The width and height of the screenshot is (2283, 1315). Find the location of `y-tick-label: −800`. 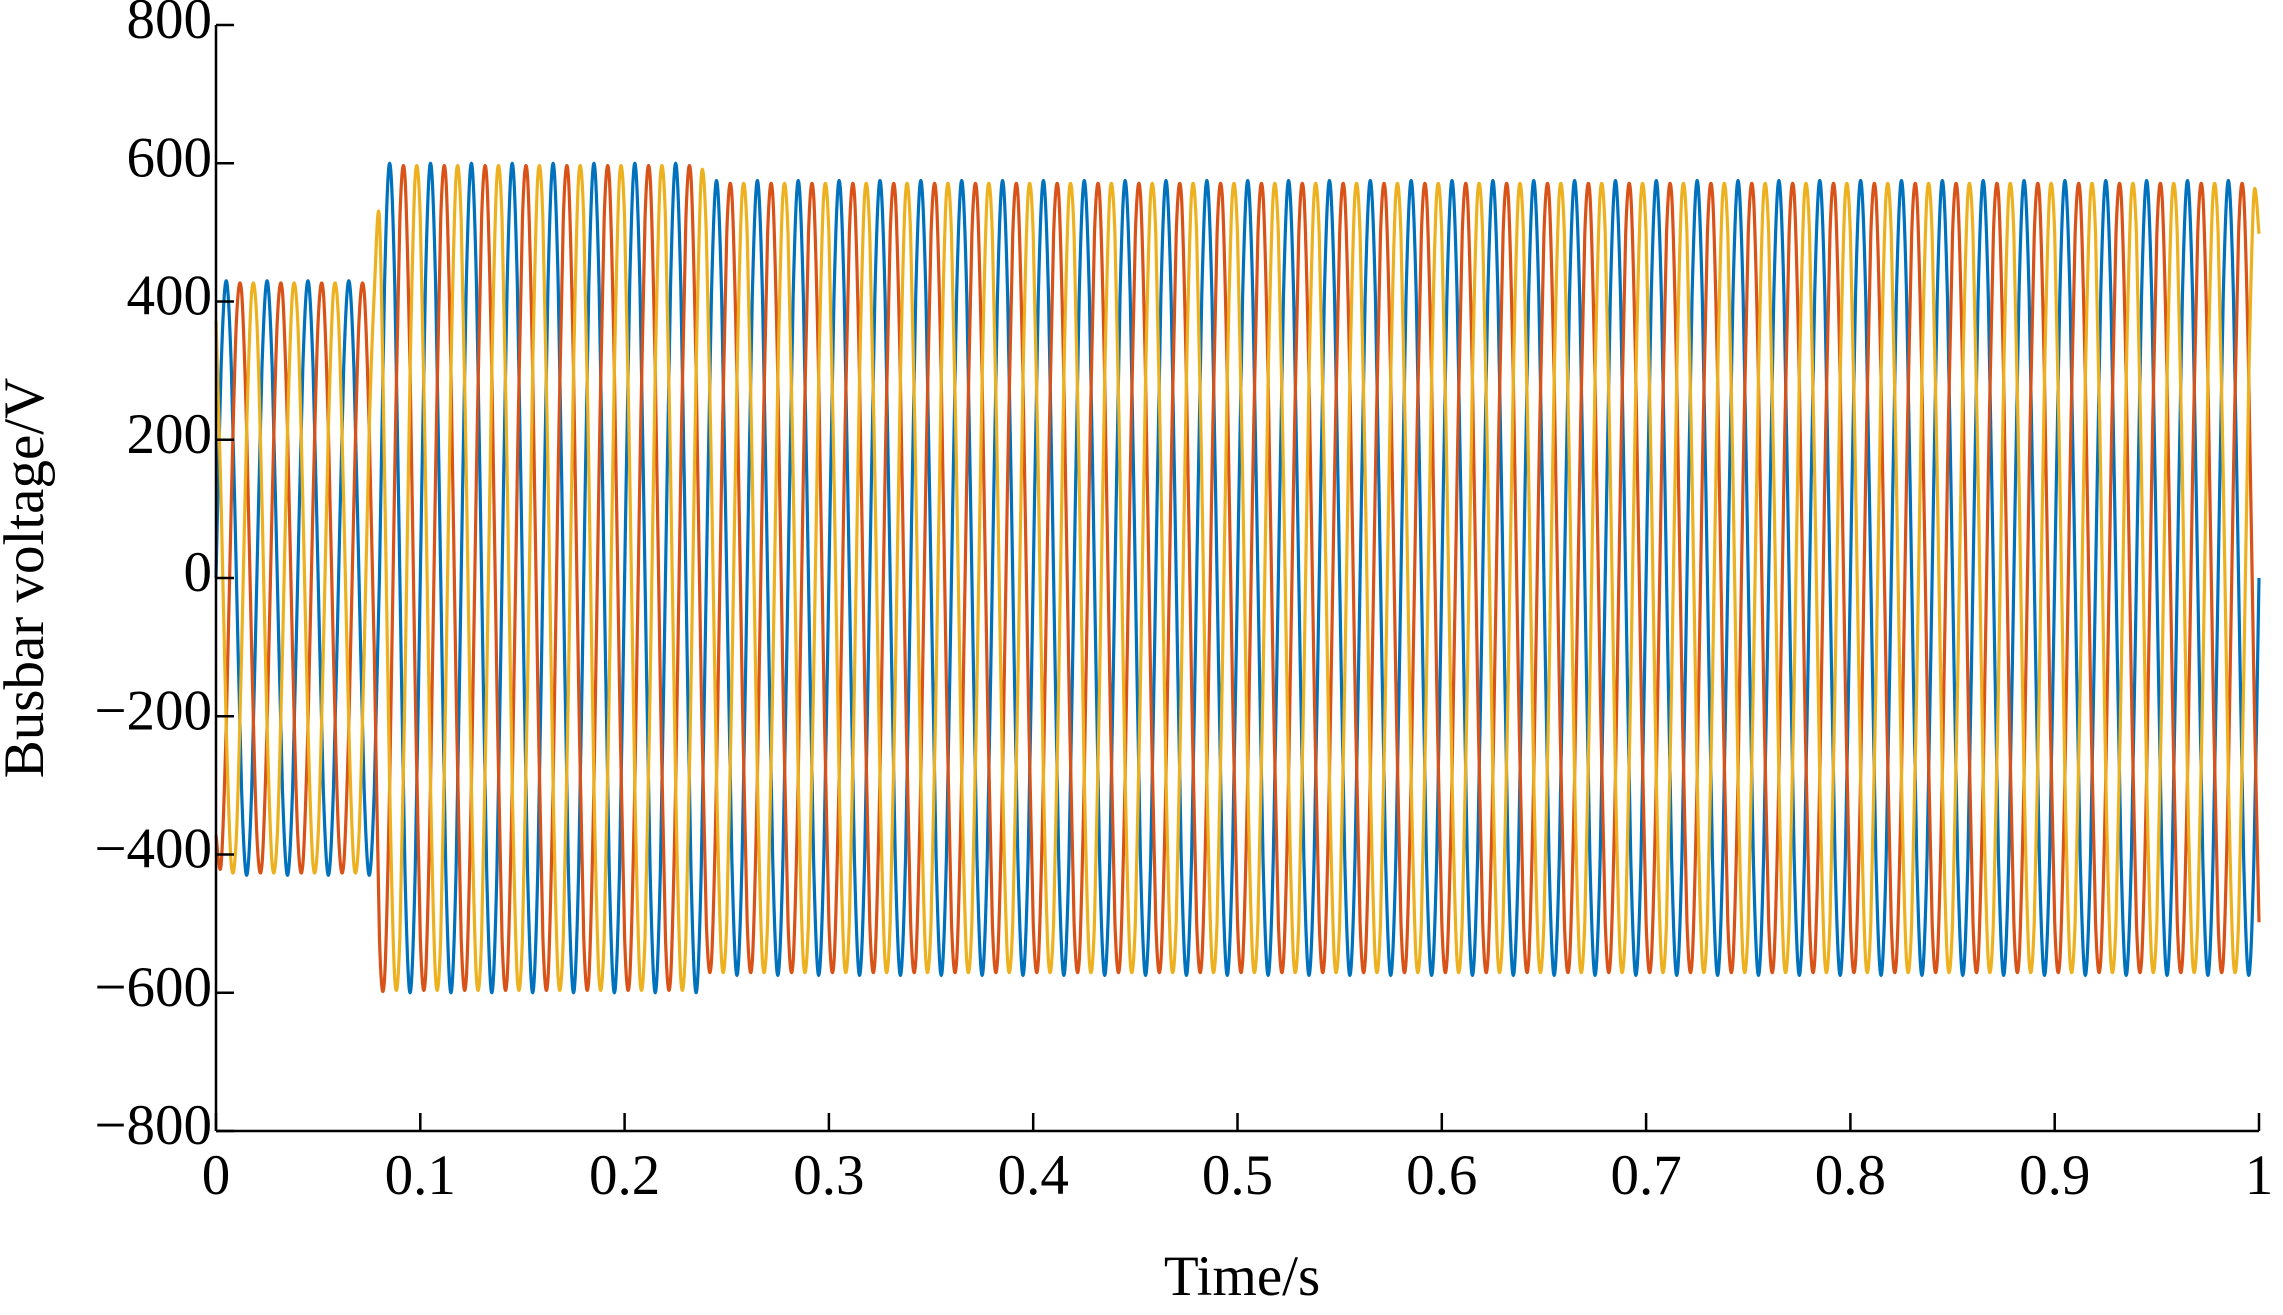

y-tick-label: −800 is located at coordinates (153, 1125).